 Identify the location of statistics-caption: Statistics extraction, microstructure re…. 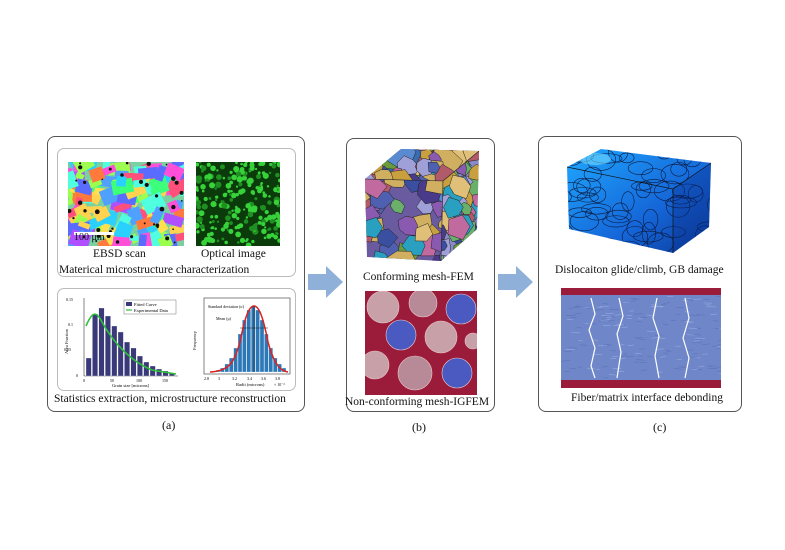
(170, 399).